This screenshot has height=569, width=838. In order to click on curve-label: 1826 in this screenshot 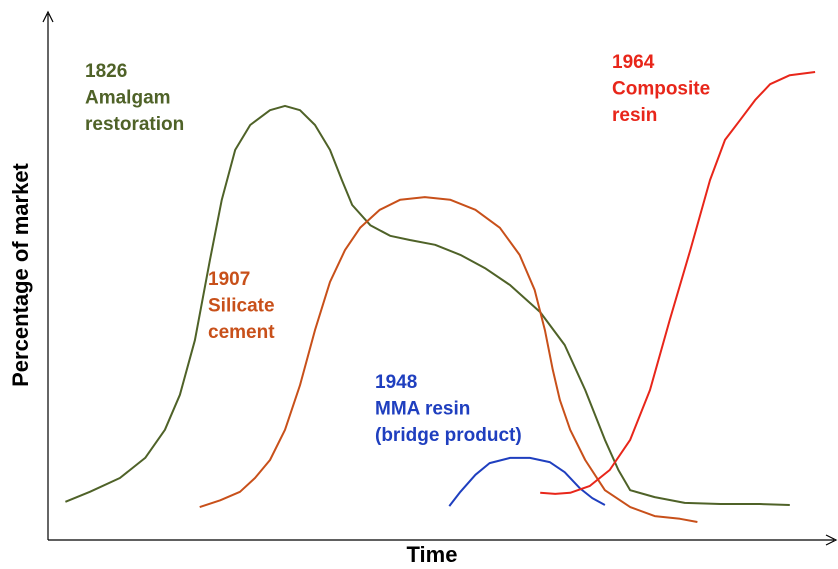, I will do `click(106, 71)`.